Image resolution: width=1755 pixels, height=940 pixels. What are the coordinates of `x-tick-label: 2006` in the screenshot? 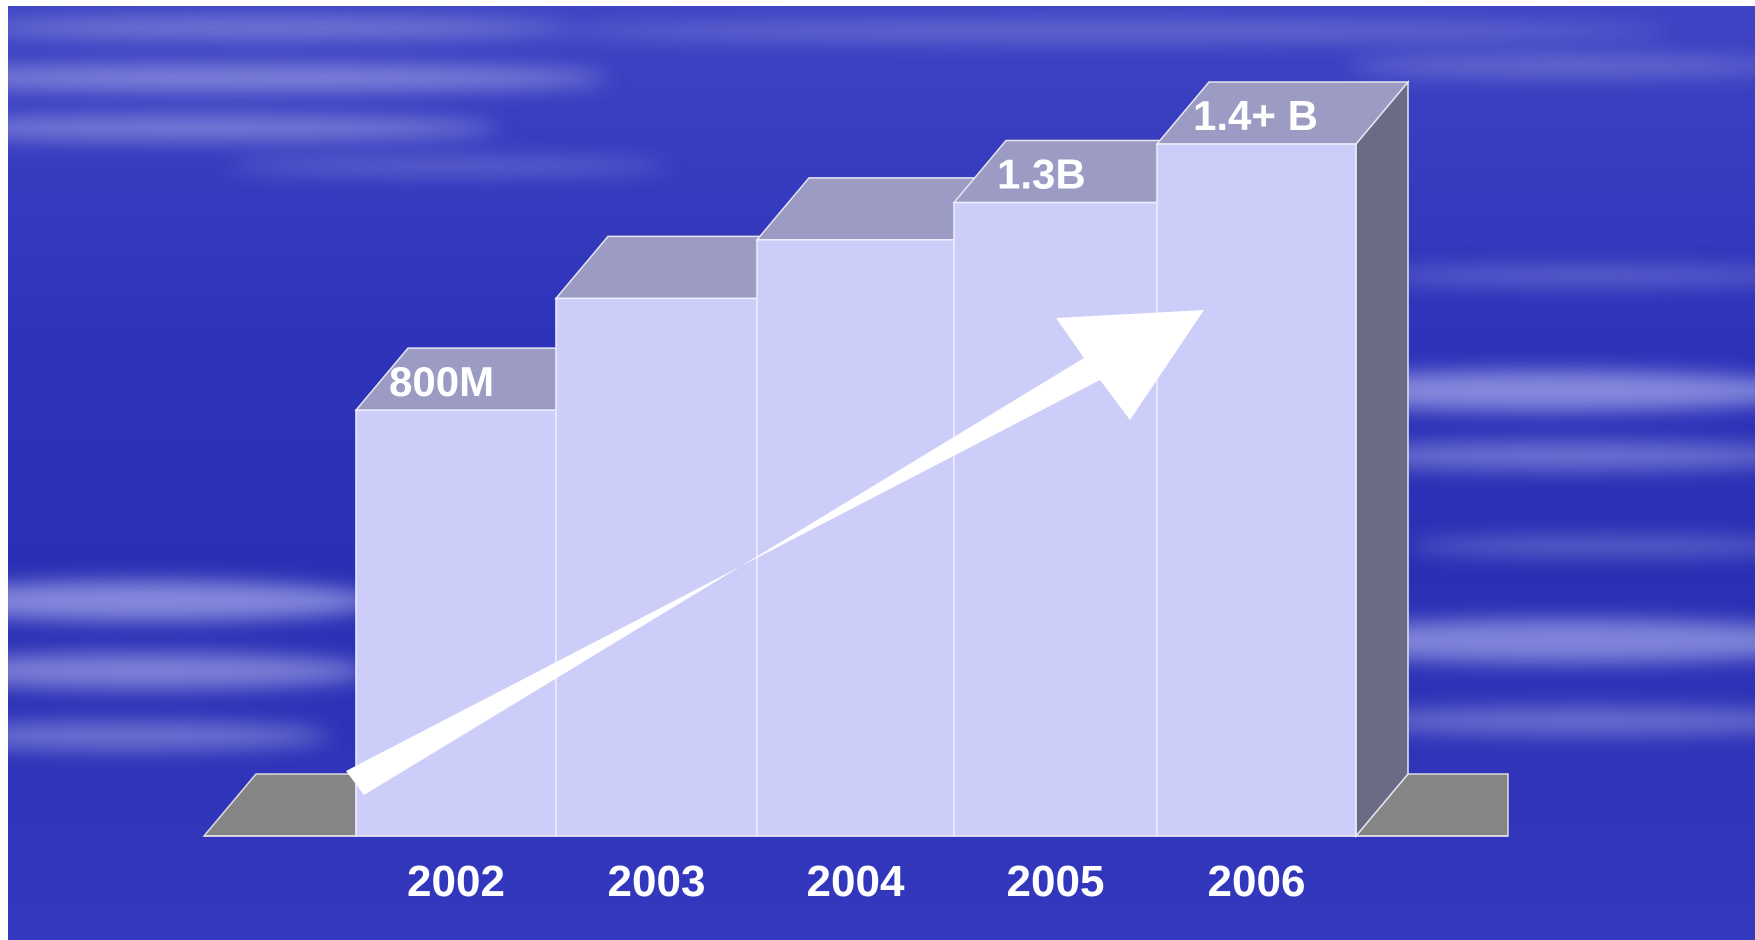 It's located at (1257, 881).